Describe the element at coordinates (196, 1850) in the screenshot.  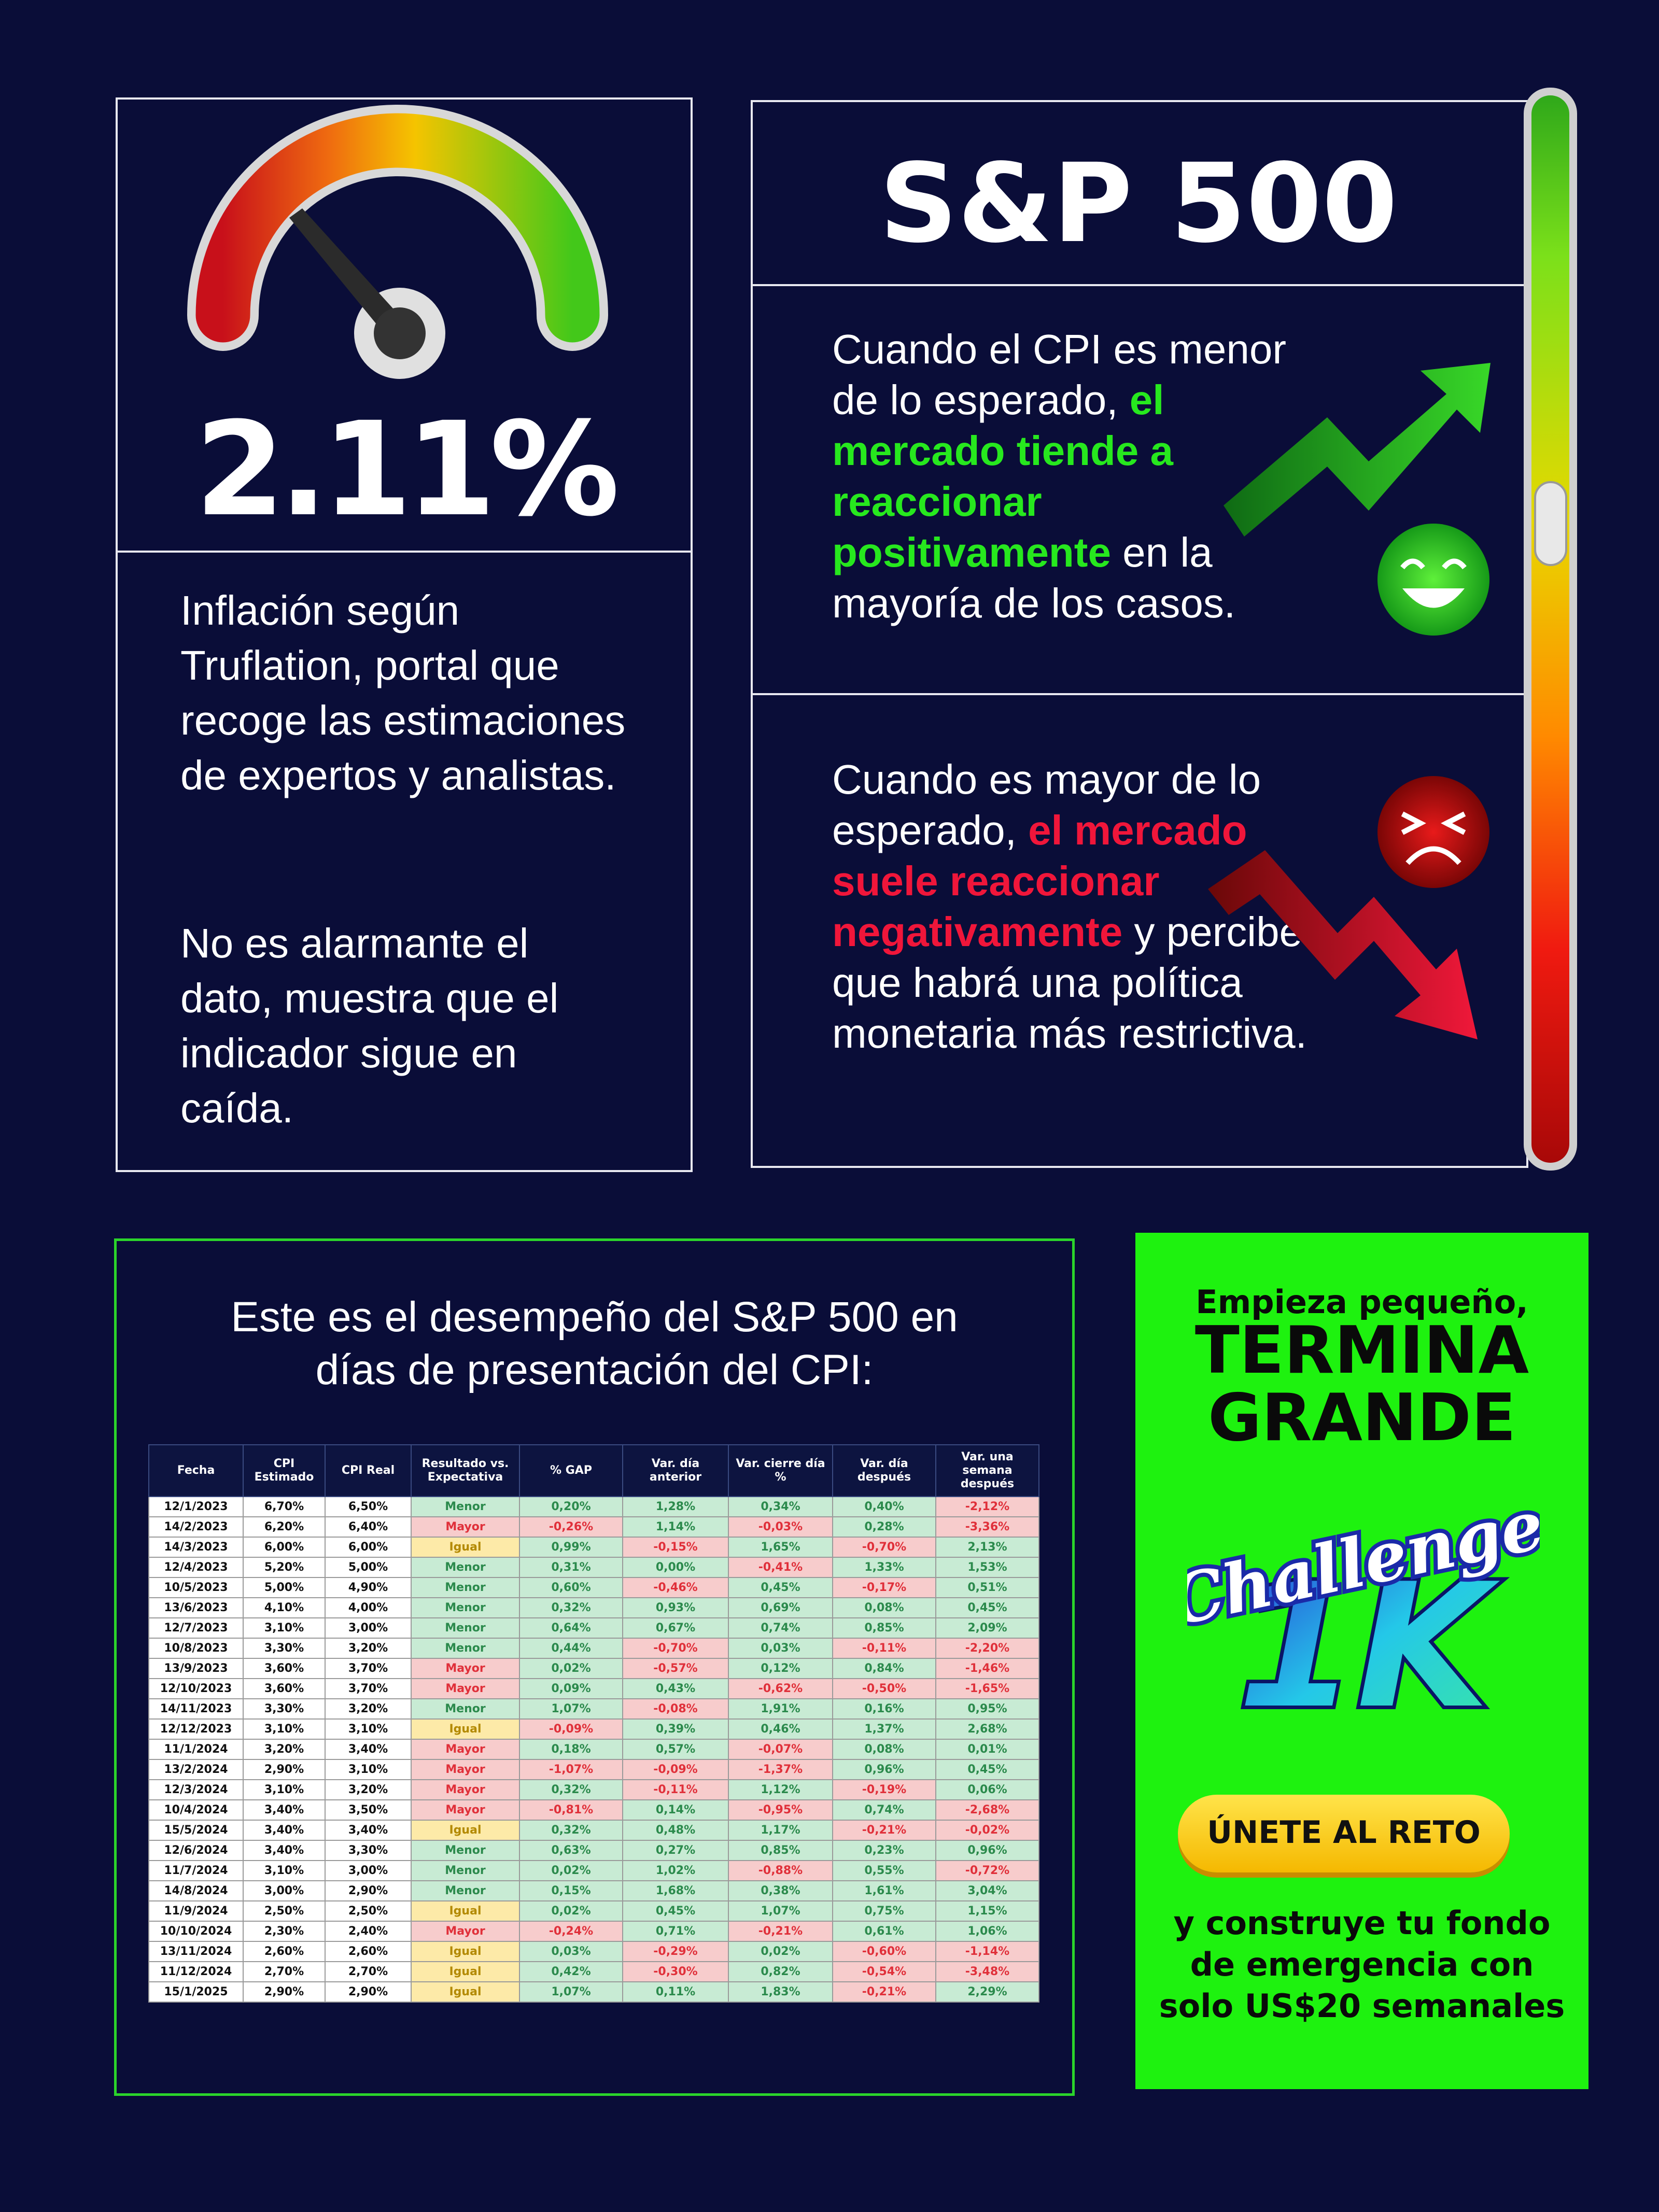
I see `table-cell: 12/6/2024` at that location.